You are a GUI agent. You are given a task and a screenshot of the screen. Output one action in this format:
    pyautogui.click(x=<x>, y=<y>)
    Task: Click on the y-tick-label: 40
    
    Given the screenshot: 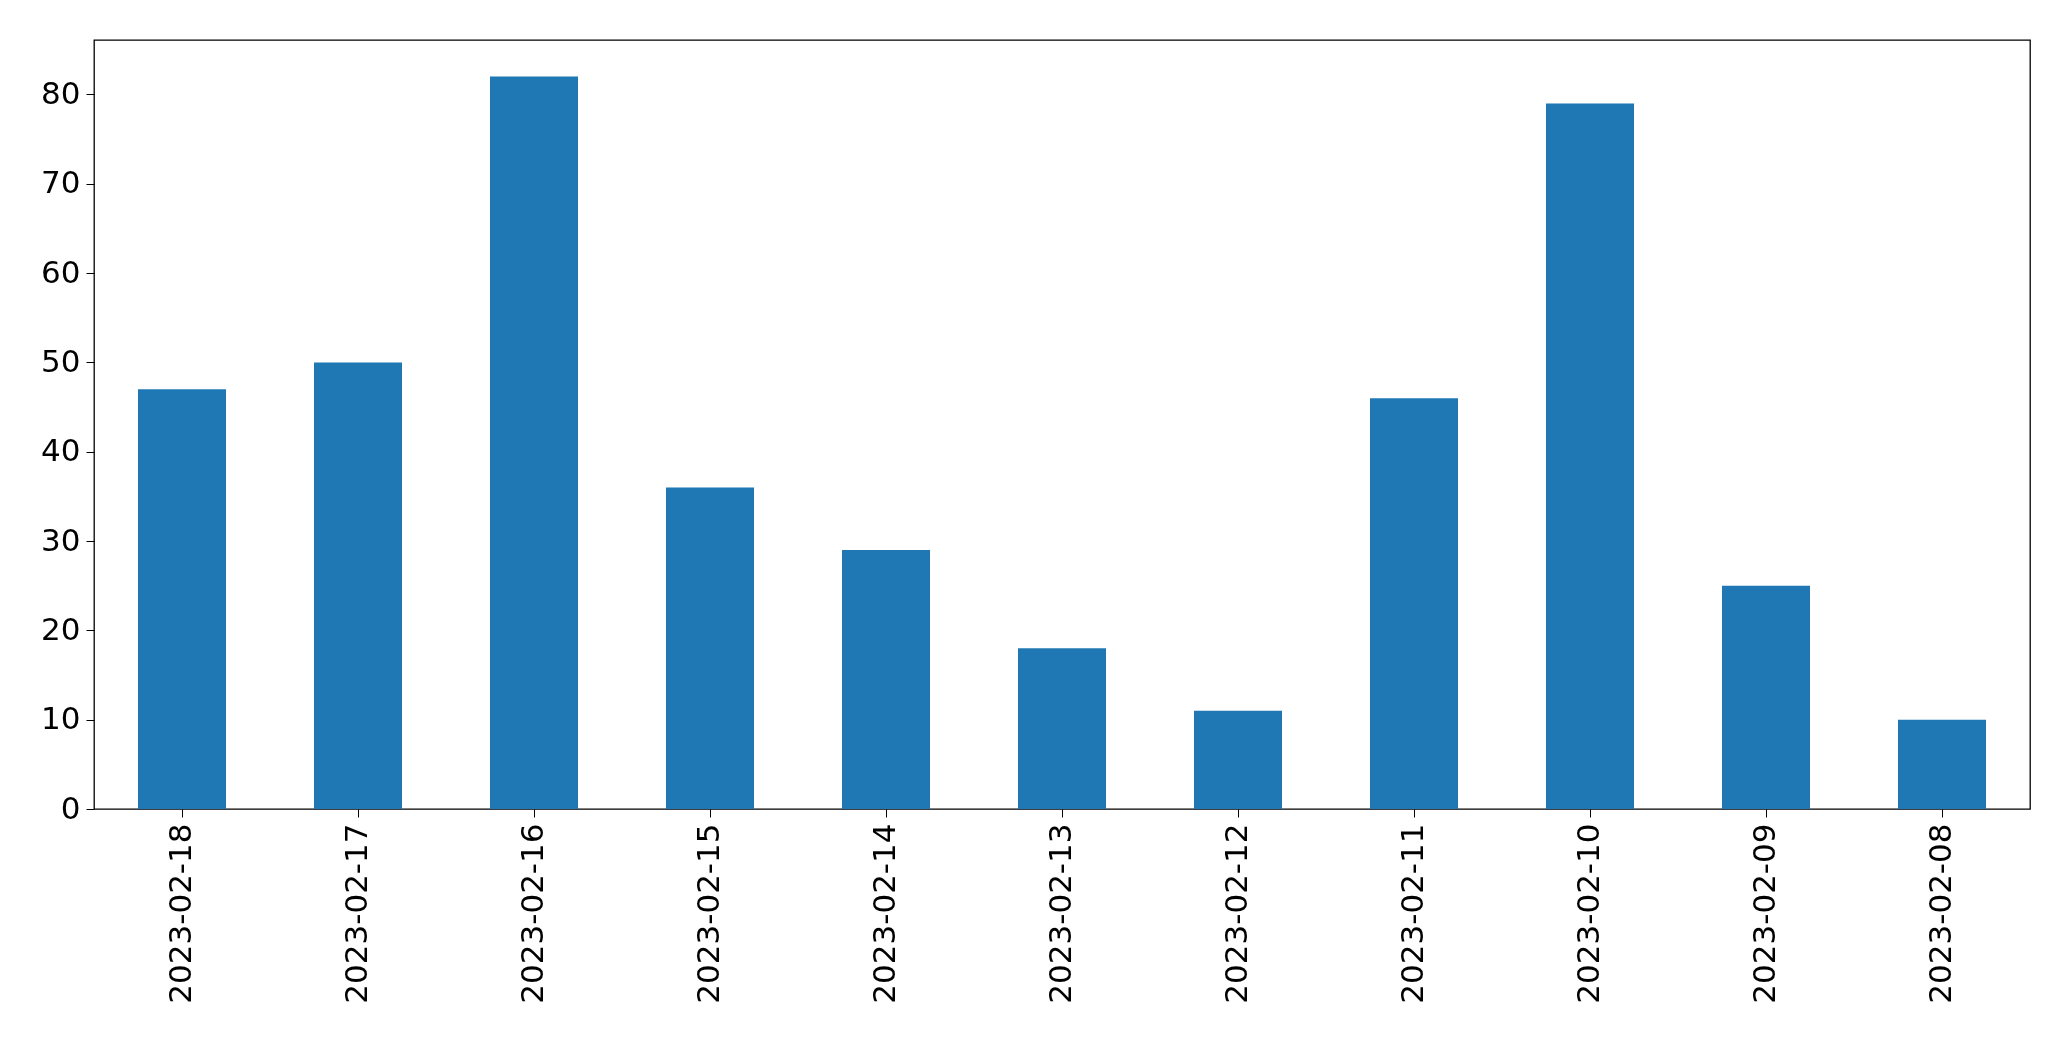 What is the action you would take?
    pyautogui.click(x=61, y=450)
    